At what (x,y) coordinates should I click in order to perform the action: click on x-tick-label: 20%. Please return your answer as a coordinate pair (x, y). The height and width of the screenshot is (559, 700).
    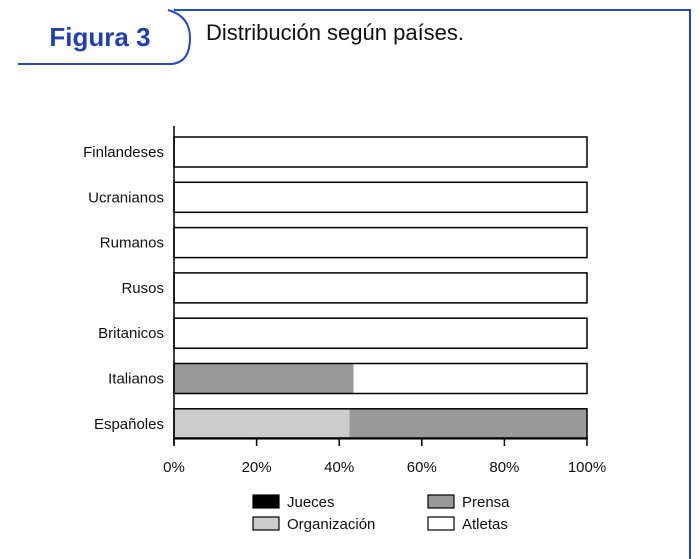
    Looking at the image, I should click on (257, 467).